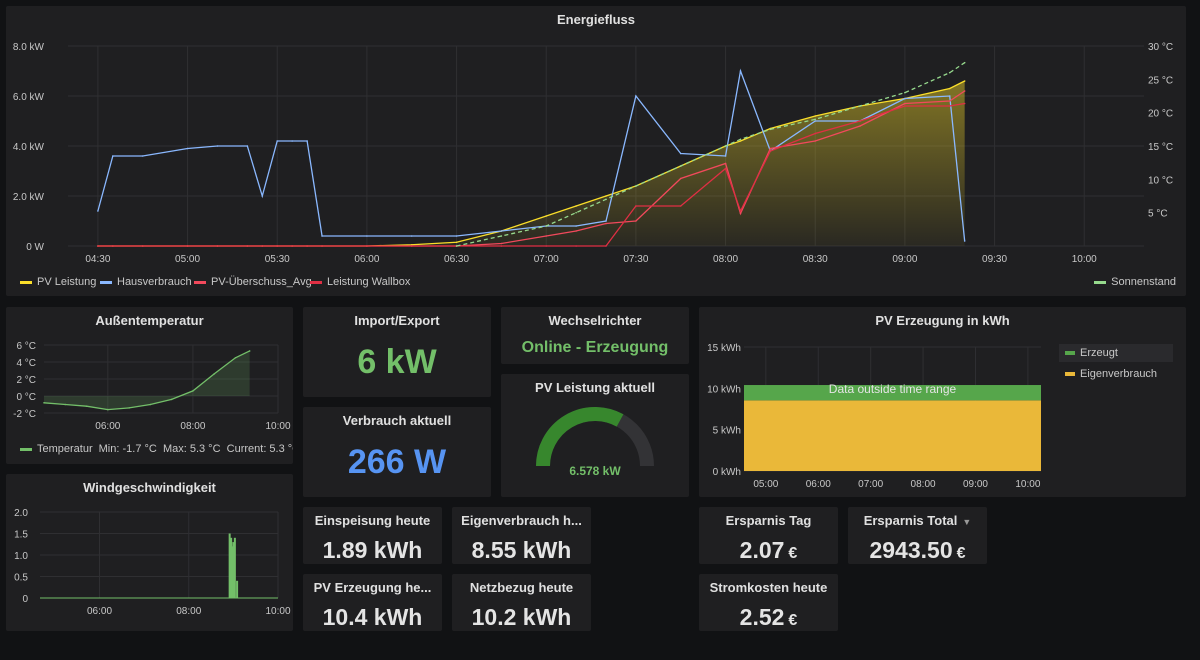  I want to click on legend-pv-leistung: PV Leistung, so click(58, 282).